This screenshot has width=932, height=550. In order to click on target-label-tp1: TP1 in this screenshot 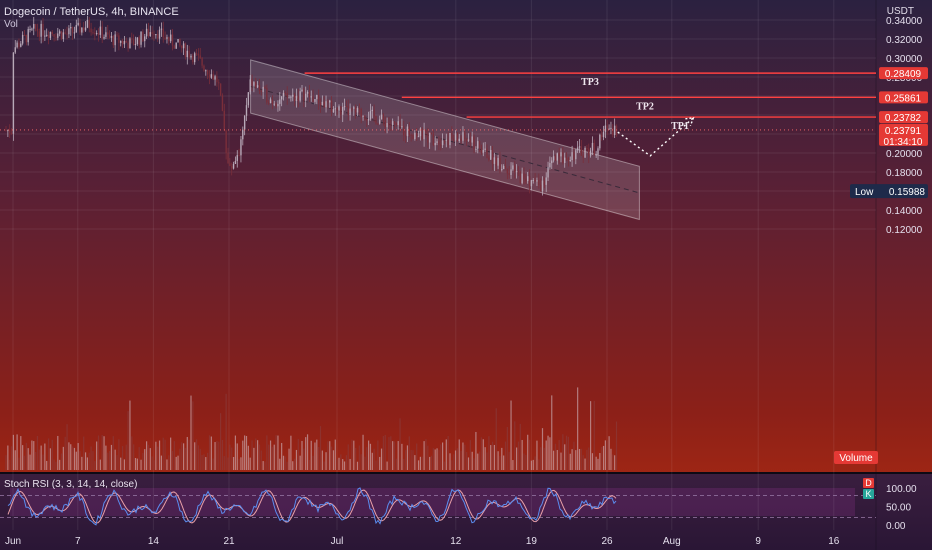, I will do `click(680, 126)`.